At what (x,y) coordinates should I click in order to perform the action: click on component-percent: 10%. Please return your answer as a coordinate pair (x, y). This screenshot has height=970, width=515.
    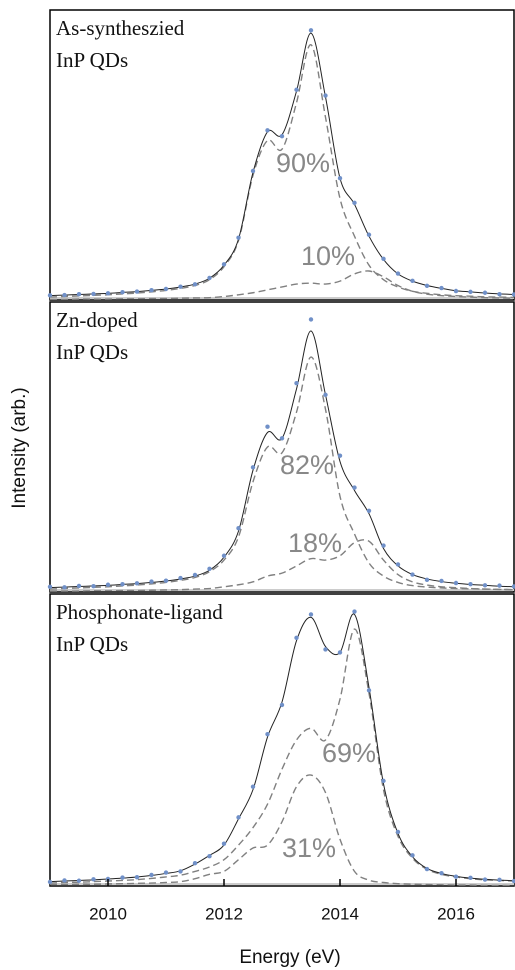
    Looking at the image, I should click on (328, 256).